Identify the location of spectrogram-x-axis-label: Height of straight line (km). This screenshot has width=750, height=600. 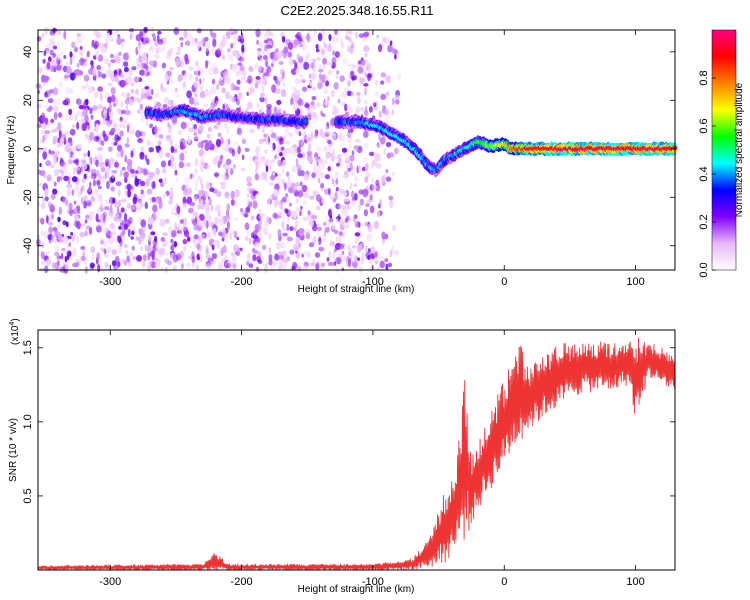
(356, 289).